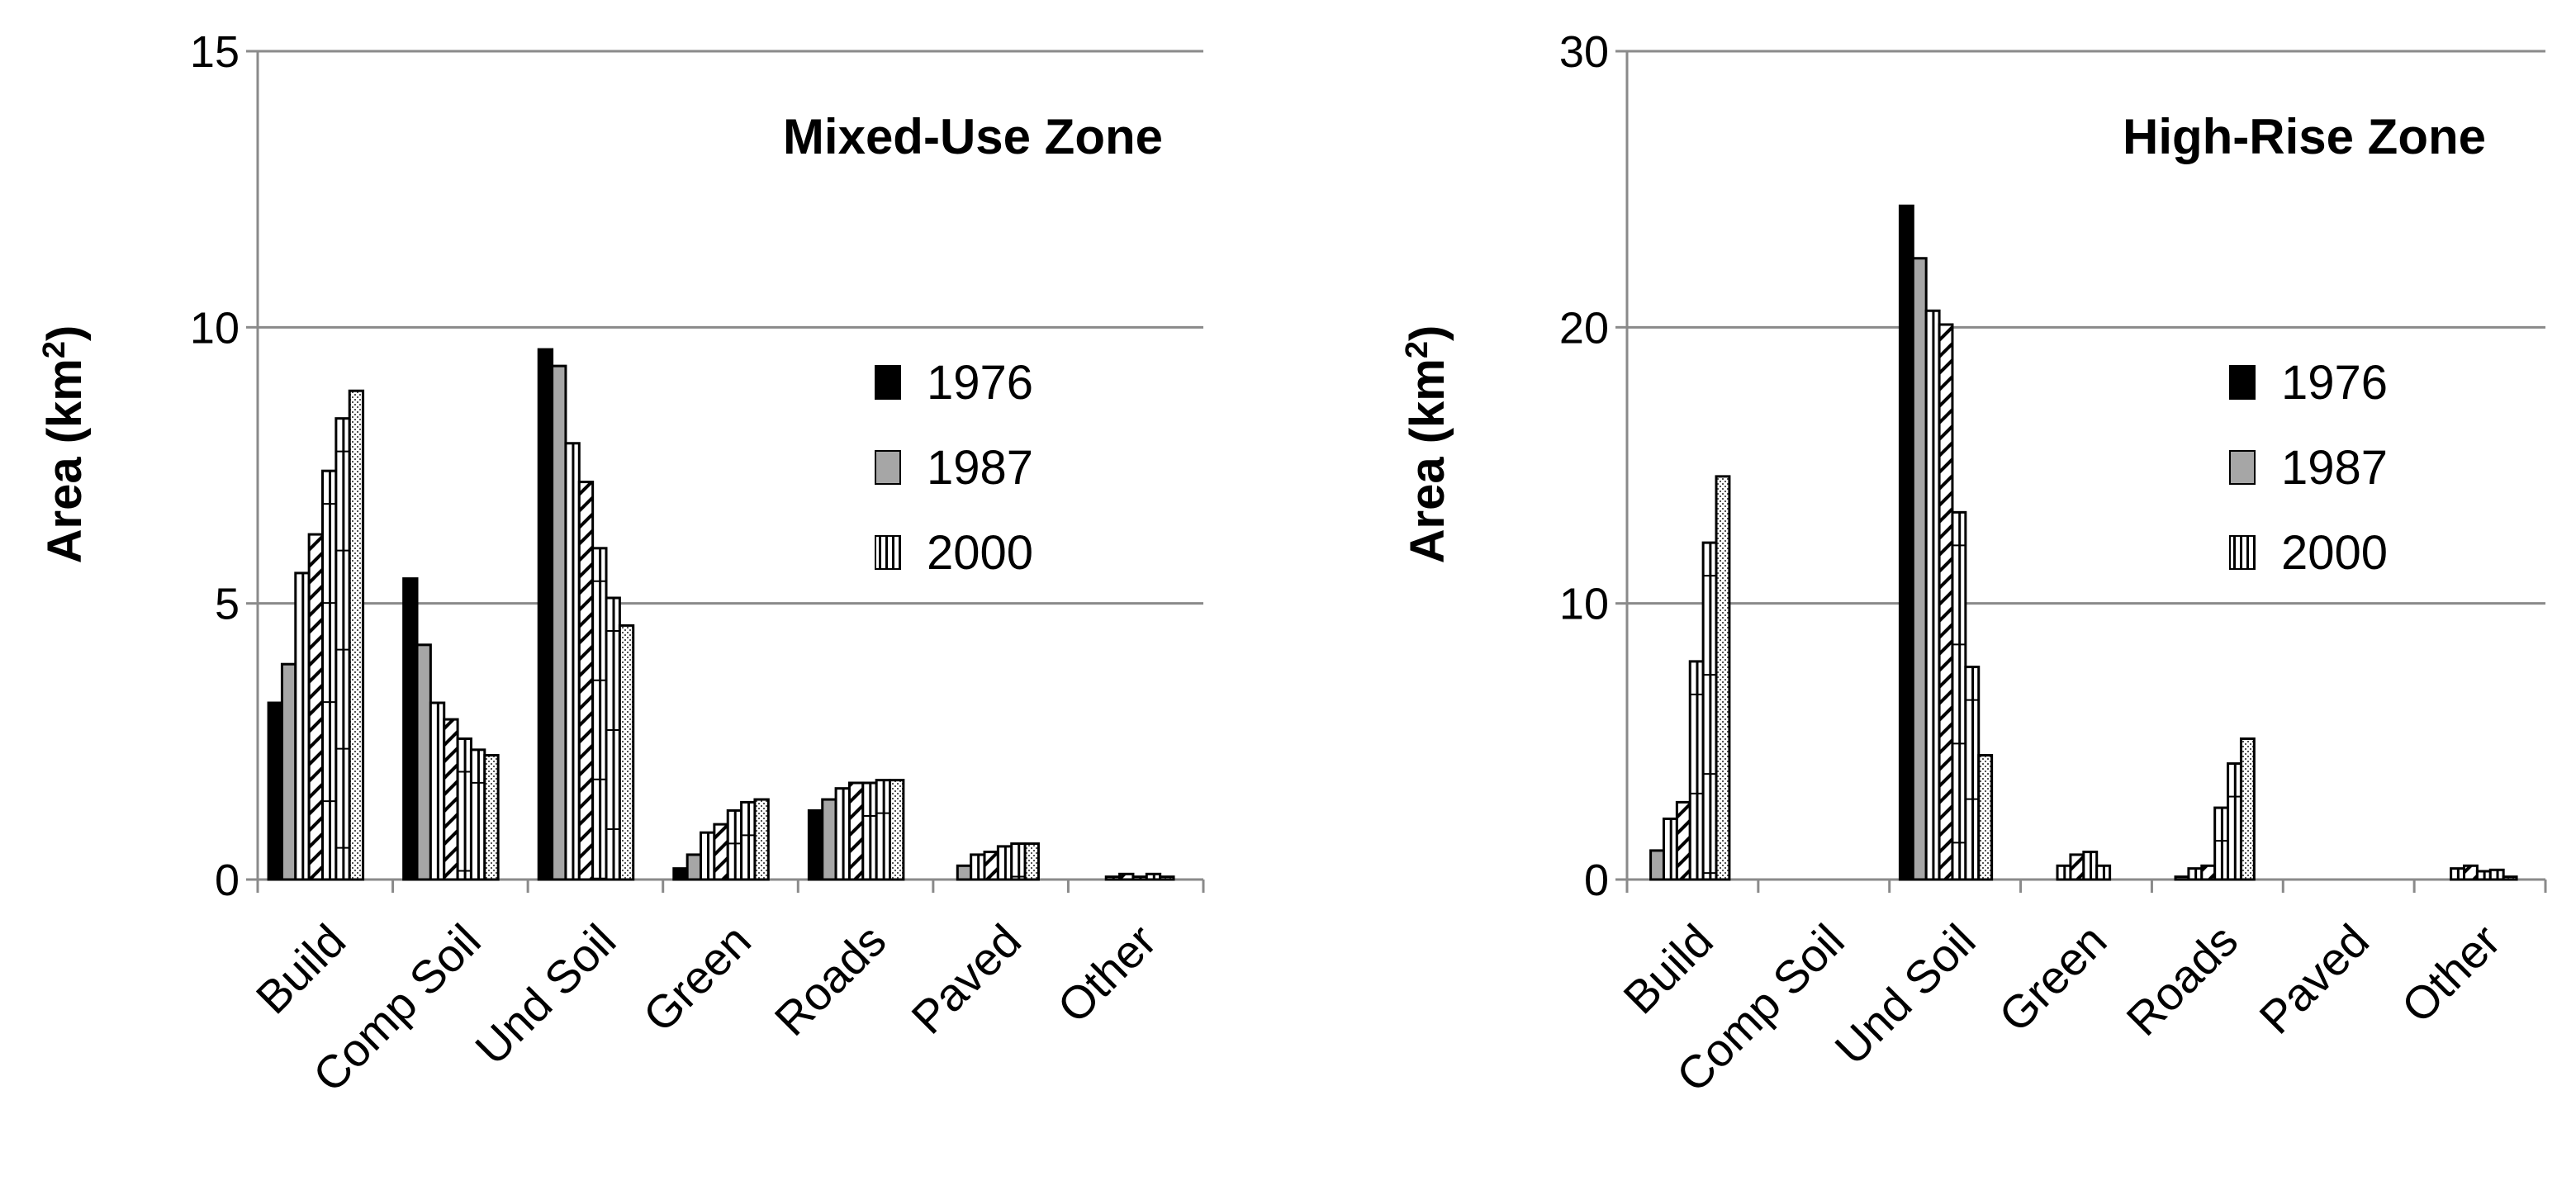 The height and width of the screenshot is (1195, 2576). What do you see at coordinates (215, 52) in the screenshot?
I see `y-tick-label: 15` at bounding box center [215, 52].